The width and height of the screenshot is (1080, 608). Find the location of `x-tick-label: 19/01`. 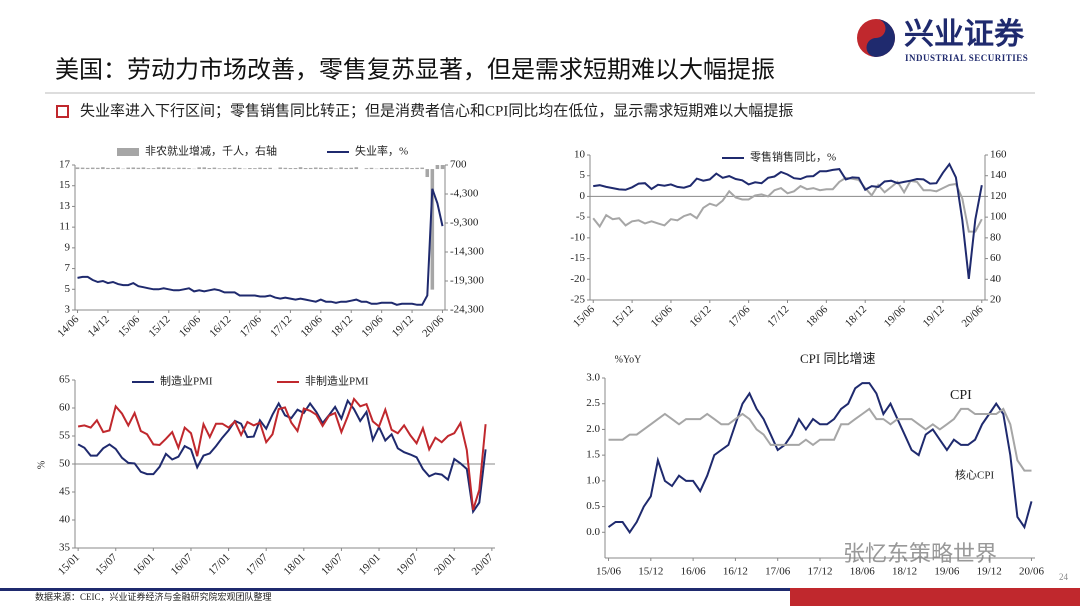

x-tick-label: 19/01 is located at coordinates (370, 564).